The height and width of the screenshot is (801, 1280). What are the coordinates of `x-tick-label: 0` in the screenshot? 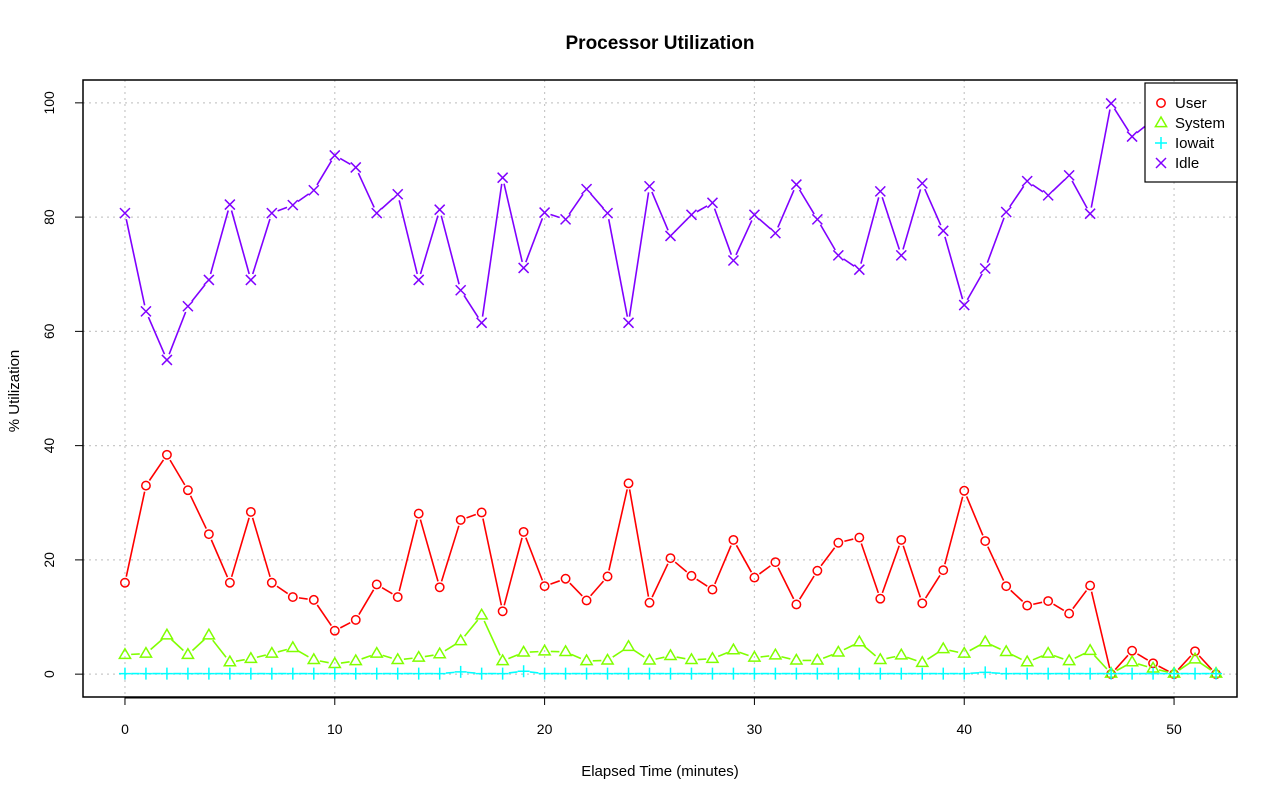 It's located at (125, 729).